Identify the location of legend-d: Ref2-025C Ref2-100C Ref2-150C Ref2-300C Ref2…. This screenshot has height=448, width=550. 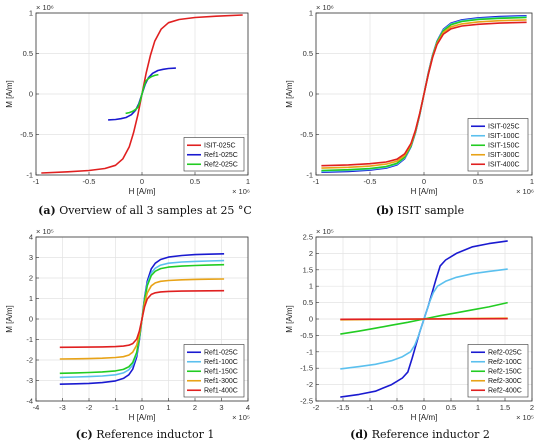
(498, 371).